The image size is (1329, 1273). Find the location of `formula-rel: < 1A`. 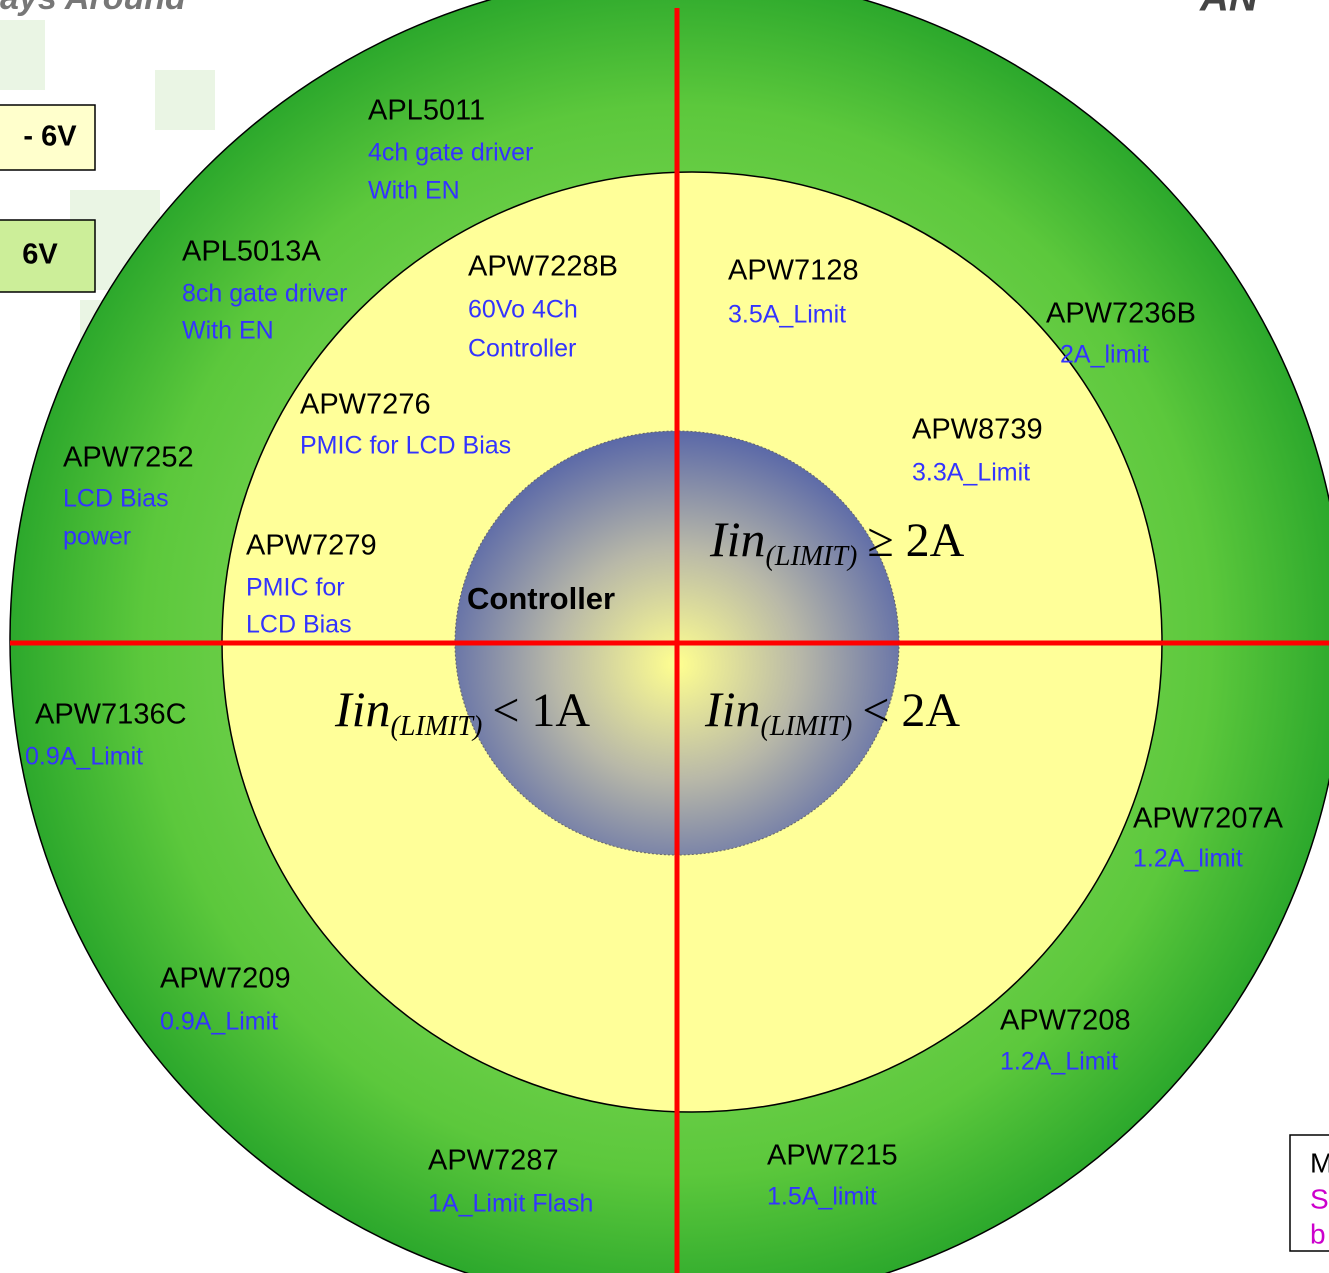

formula-rel: < 1A is located at coordinates (541, 710).